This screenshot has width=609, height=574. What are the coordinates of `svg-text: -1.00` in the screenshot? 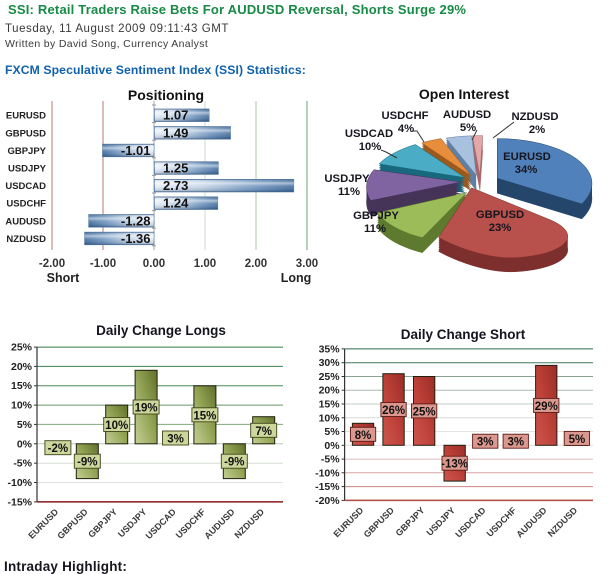 It's located at (103, 264).